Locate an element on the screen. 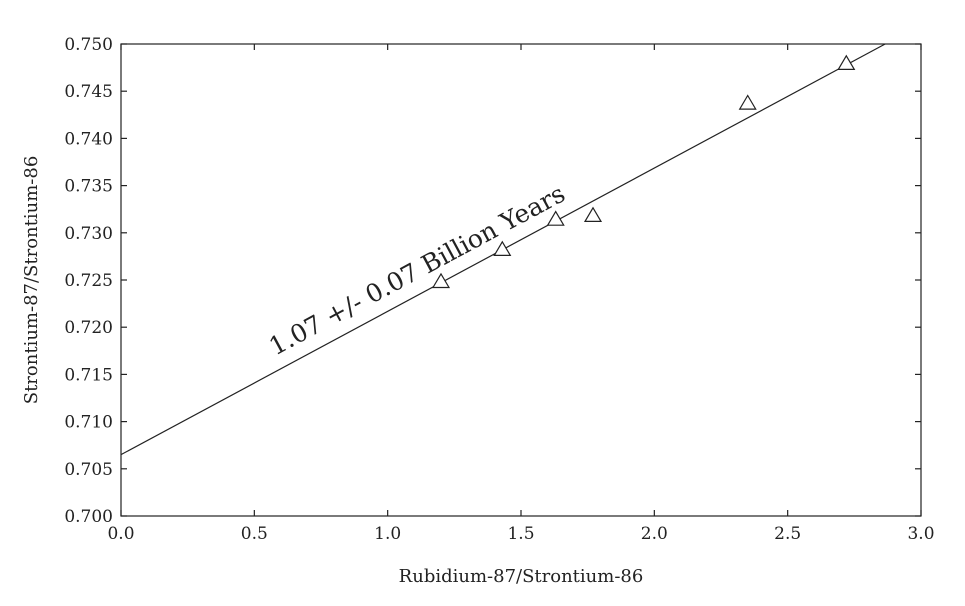 This screenshot has width=965, height=606. y-tick-label: 0.710 is located at coordinates (88, 423).